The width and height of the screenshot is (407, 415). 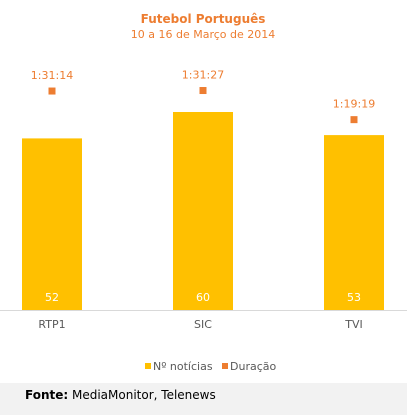 I want to click on duration-label: 1:19:19, so click(x=354, y=104).